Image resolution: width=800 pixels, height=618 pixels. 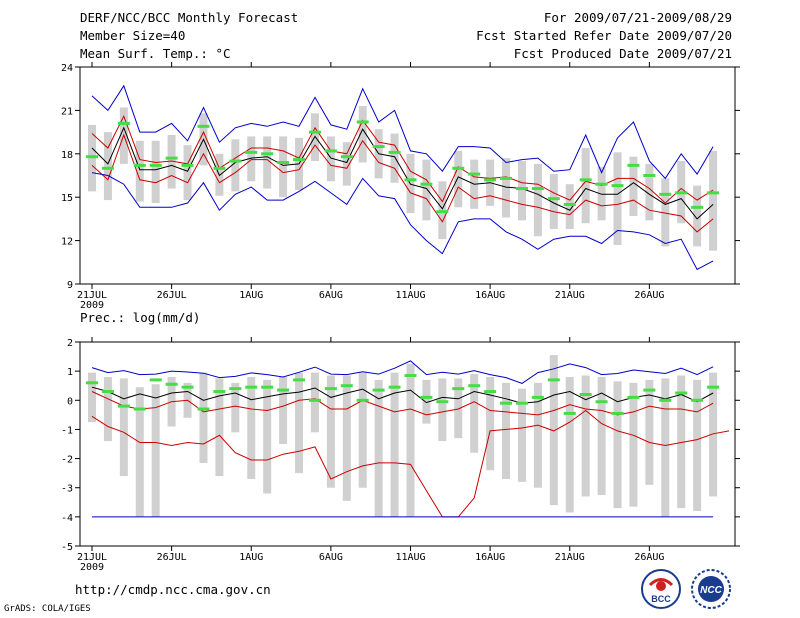 What do you see at coordinates (67, 68) in the screenshot?
I see `y-tick-label: 24` at bounding box center [67, 68].